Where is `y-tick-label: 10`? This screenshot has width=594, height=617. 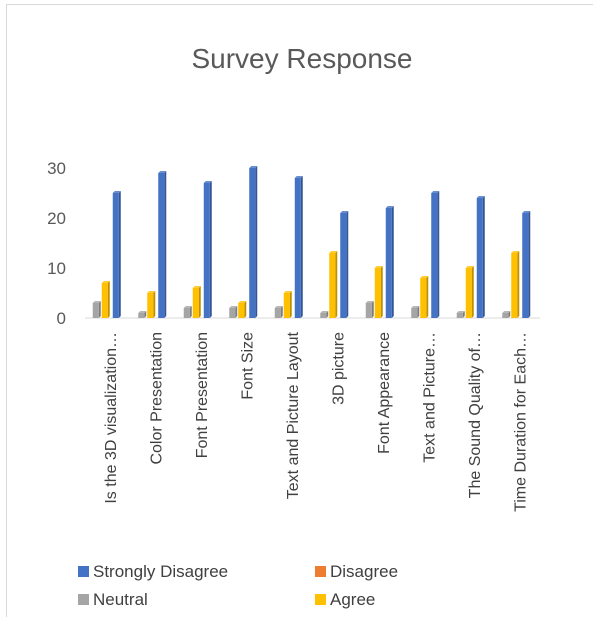
y-tick-label: 10 is located at coordinates (56, 268).